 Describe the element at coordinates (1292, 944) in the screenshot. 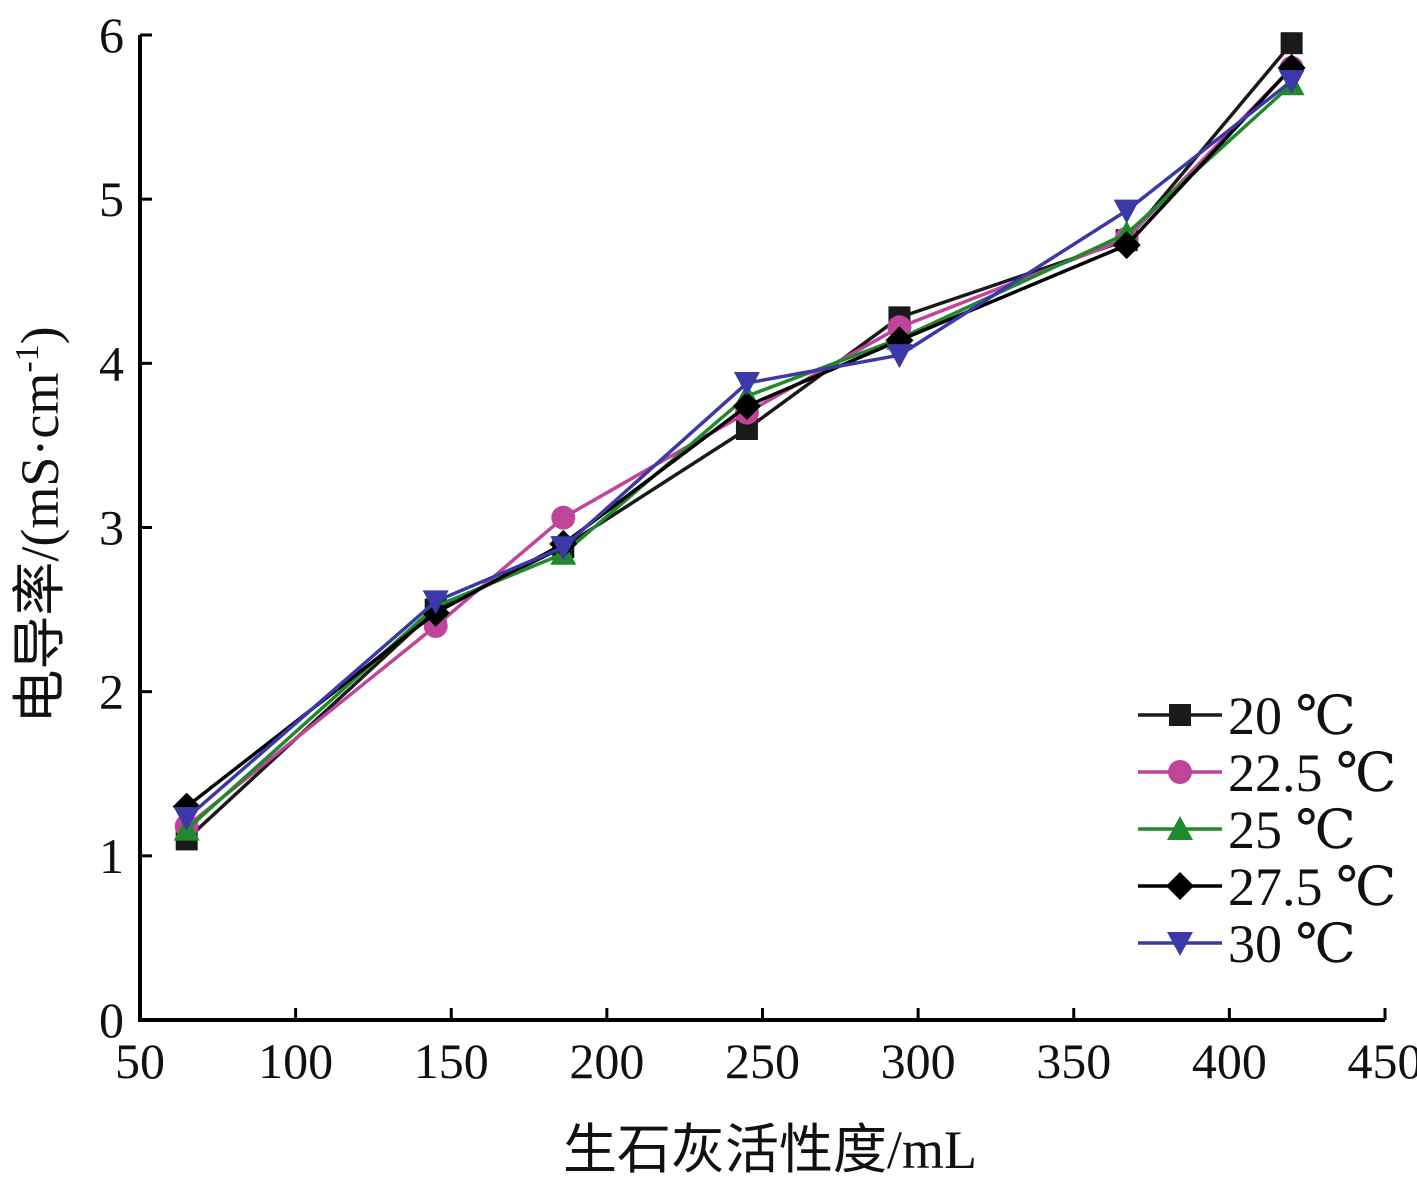

I see `legend-label: 30 ℃` at that location.